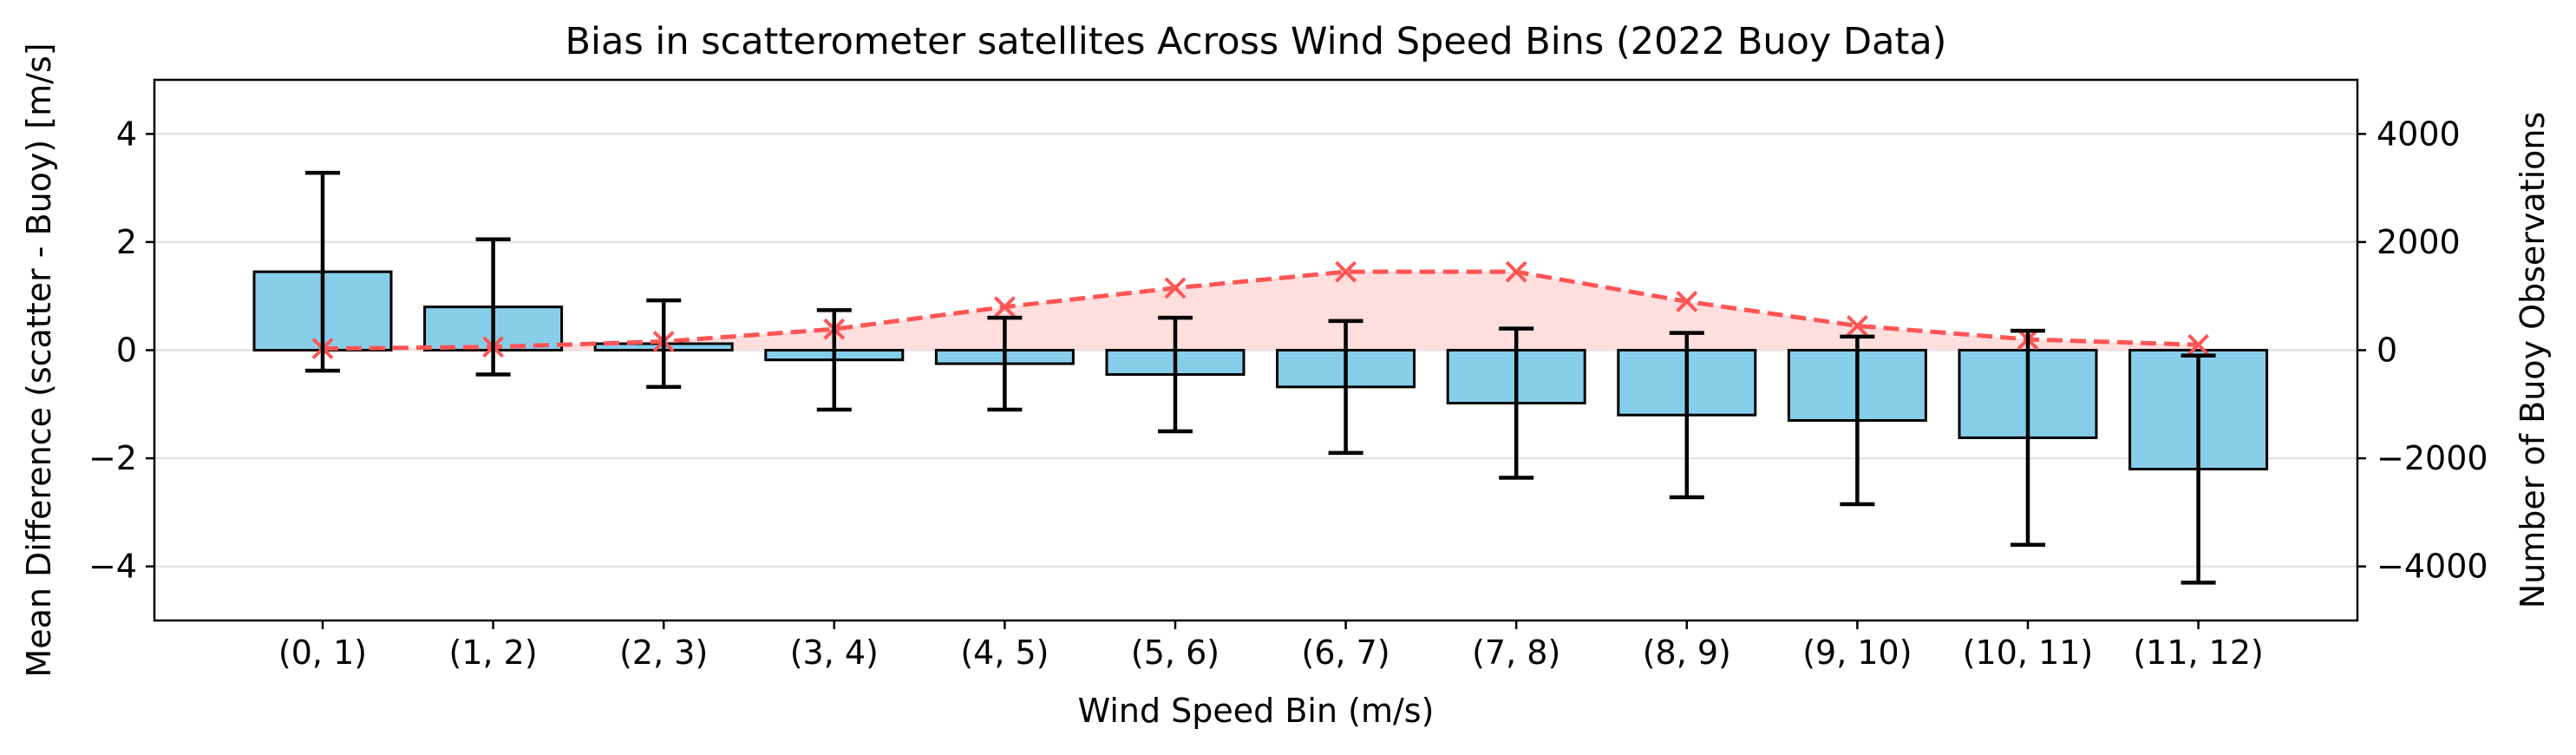 The width and height of the screenshot is (2576, 755). I want to click on y-axis-right-label: Number of Buoy Observations, so click(2533, 360).